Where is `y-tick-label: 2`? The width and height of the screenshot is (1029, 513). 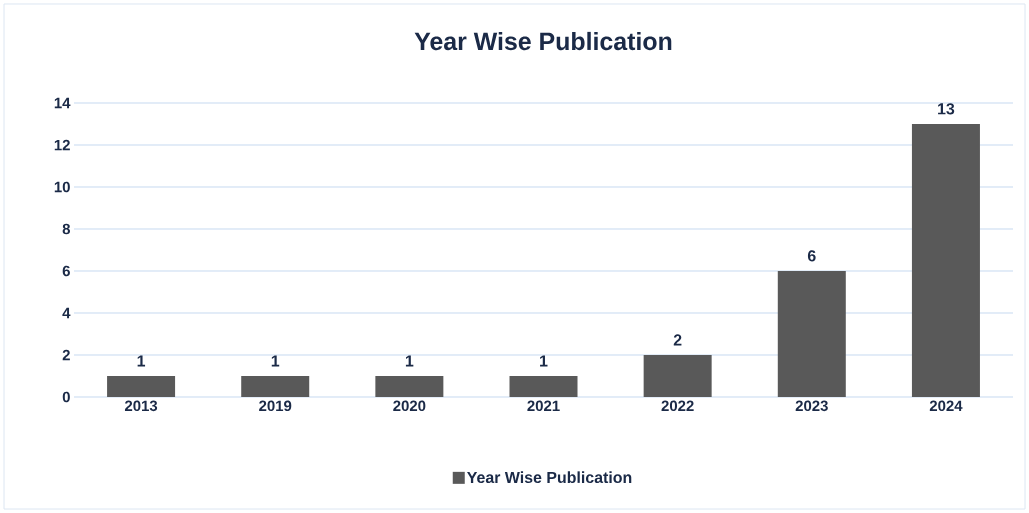
y-tick-label: 2 is located at coordinates (66, 355).